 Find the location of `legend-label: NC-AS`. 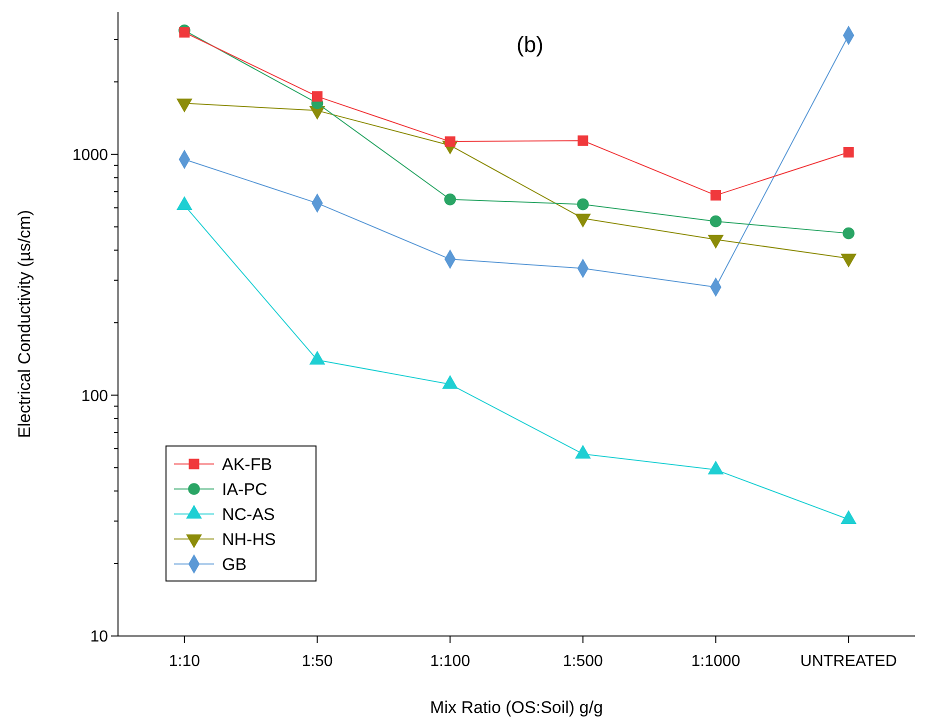

legend-label: NC-AS is located at coordinates (248, 514).